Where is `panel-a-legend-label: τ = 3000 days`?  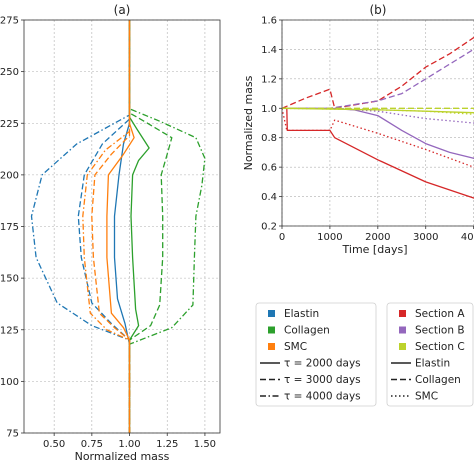
panel-a-legend-label: τ = 3000 days is located at coordinates (322, 380).